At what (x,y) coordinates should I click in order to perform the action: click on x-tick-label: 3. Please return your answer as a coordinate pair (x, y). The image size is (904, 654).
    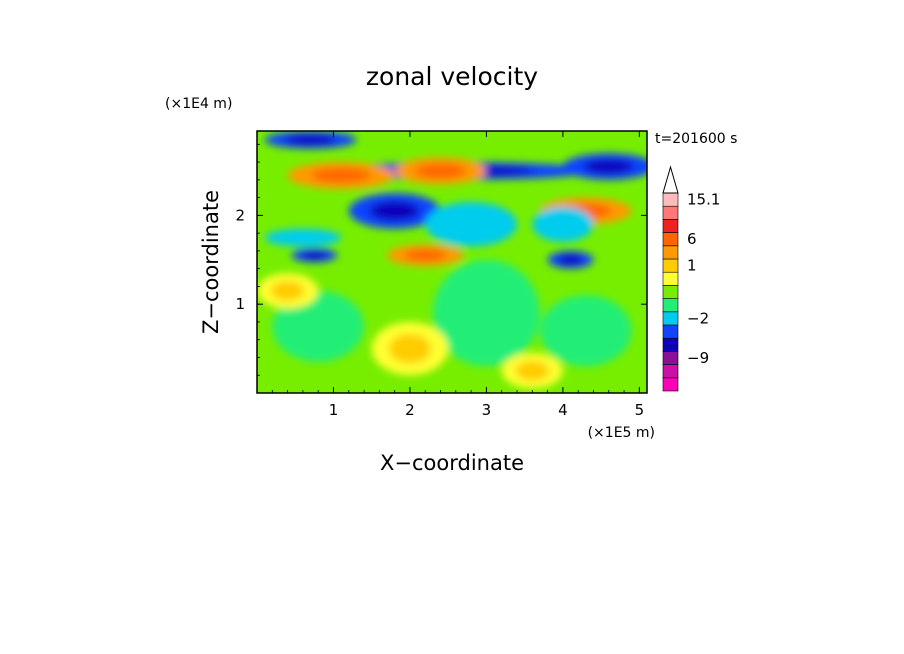
    Looking at the image, I should click on (487, 410).